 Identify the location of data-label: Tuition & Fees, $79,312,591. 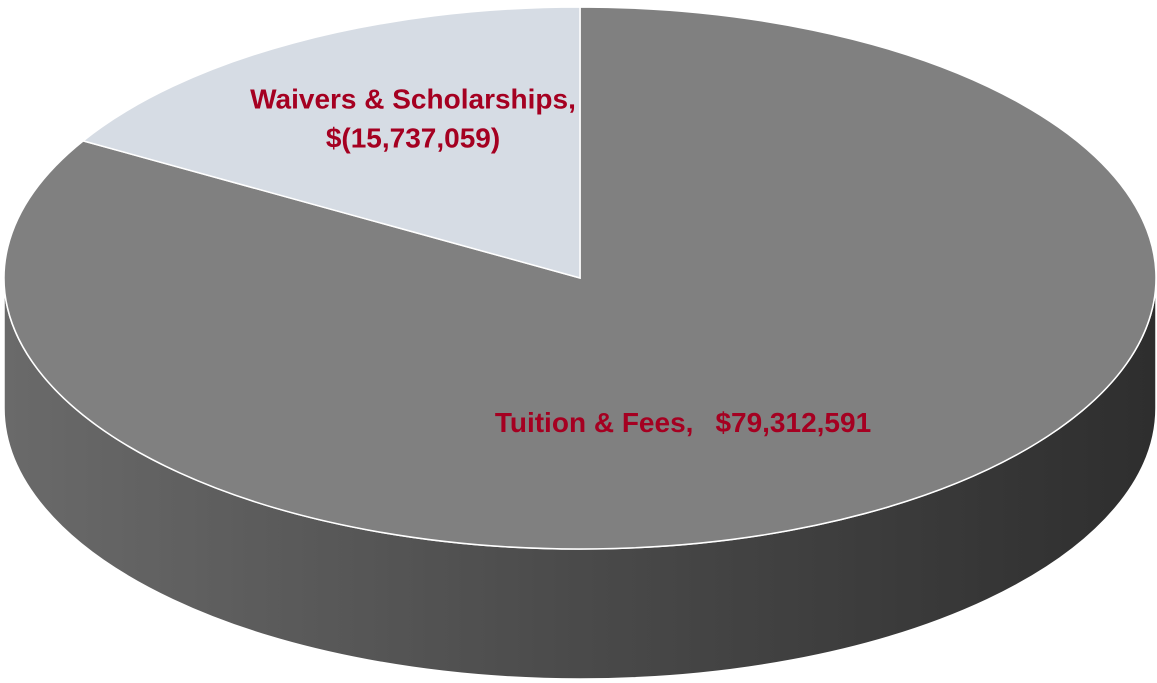
(683, 422).